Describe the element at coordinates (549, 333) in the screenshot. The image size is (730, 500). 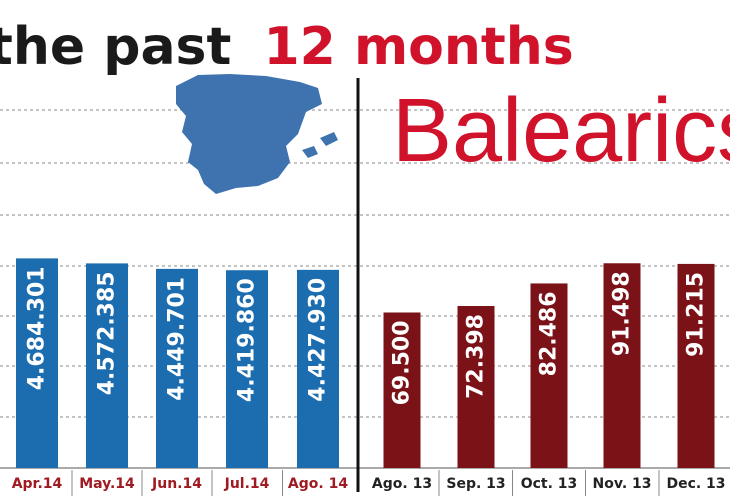
I see `bar-value-label: 82.486` at that location.